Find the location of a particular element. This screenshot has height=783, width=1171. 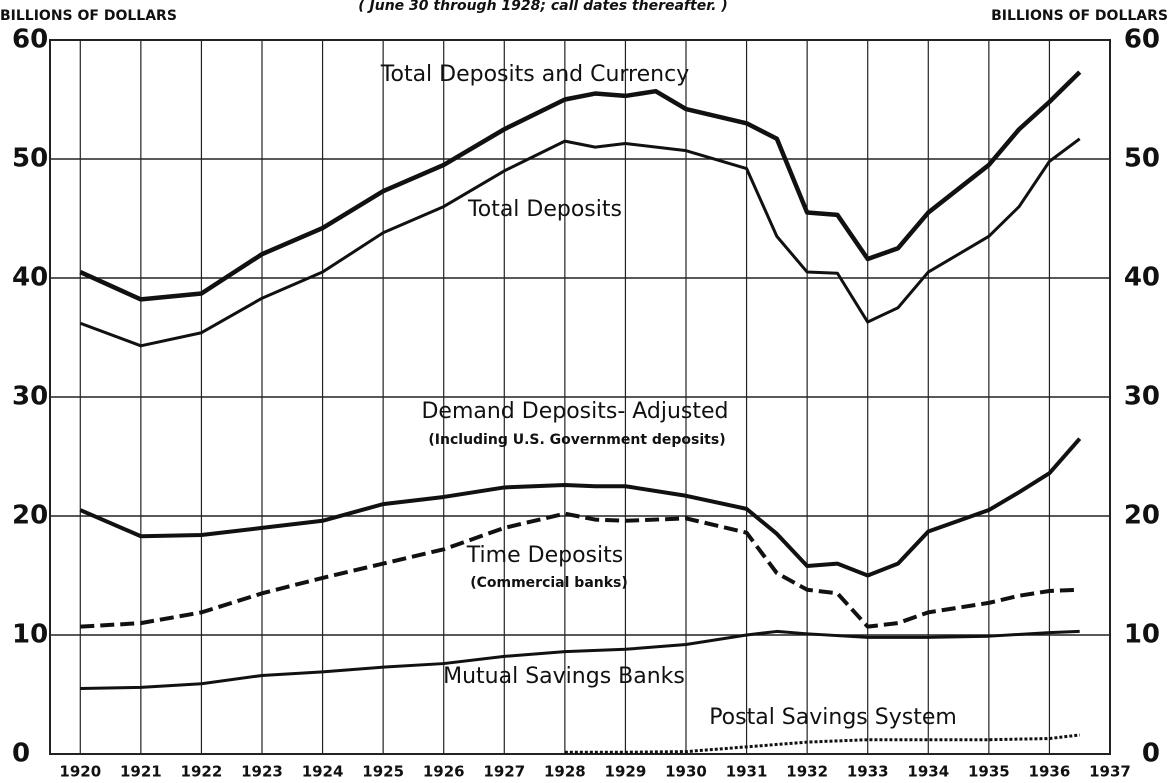

y-tick-label: 30 is located at coordinates (30, 397).